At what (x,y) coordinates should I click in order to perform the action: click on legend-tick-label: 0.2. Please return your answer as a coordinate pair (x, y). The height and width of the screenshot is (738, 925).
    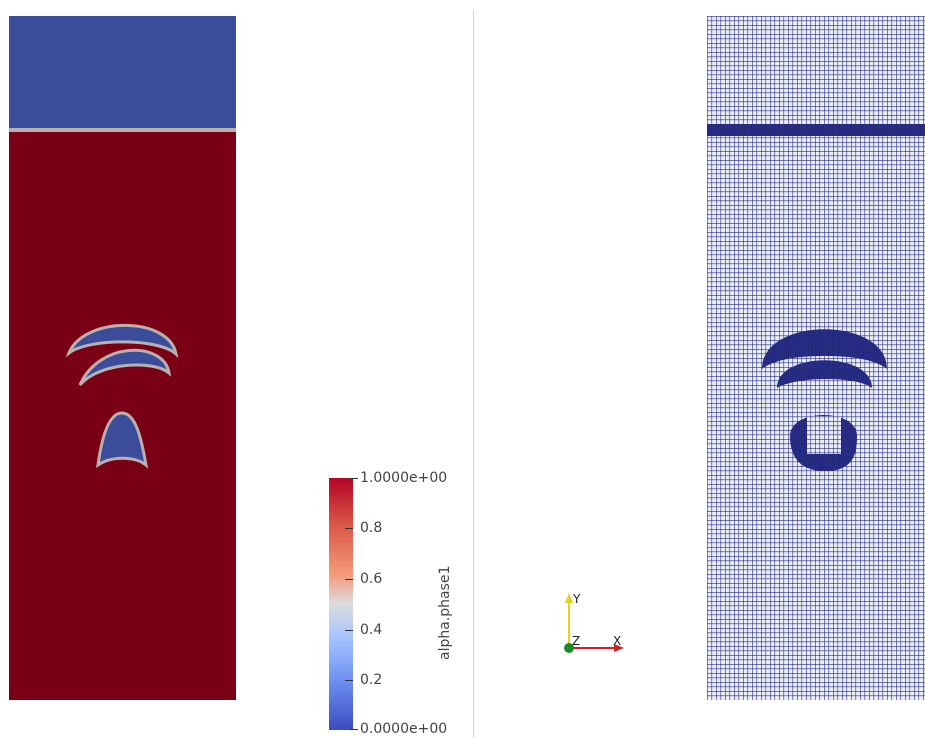
    Looking at the image, I should click on (371, 680).